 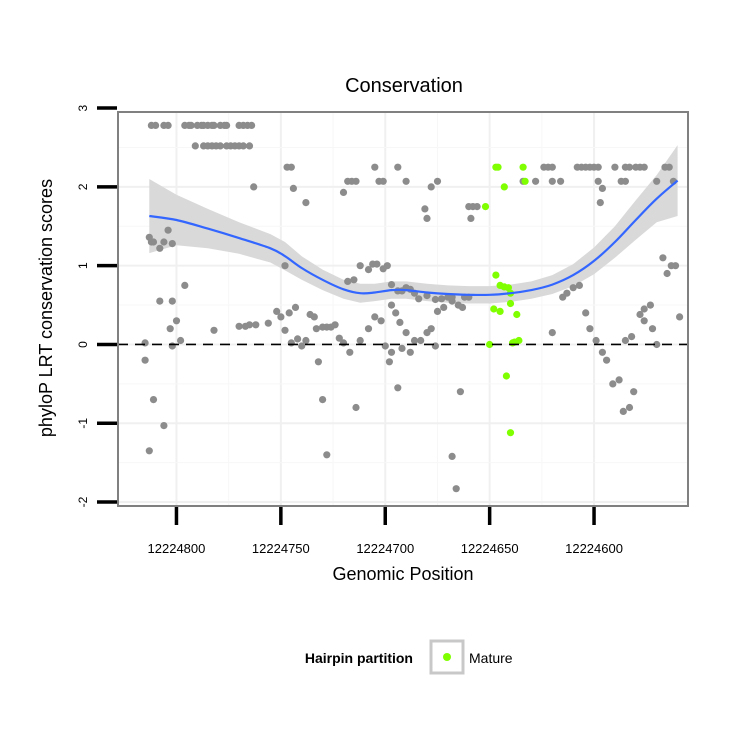 I want to click on x-tick-label: 12224750, so click(x=281, y=548).